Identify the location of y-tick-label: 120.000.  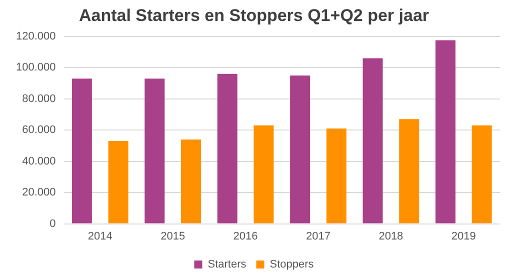
(36, 36).